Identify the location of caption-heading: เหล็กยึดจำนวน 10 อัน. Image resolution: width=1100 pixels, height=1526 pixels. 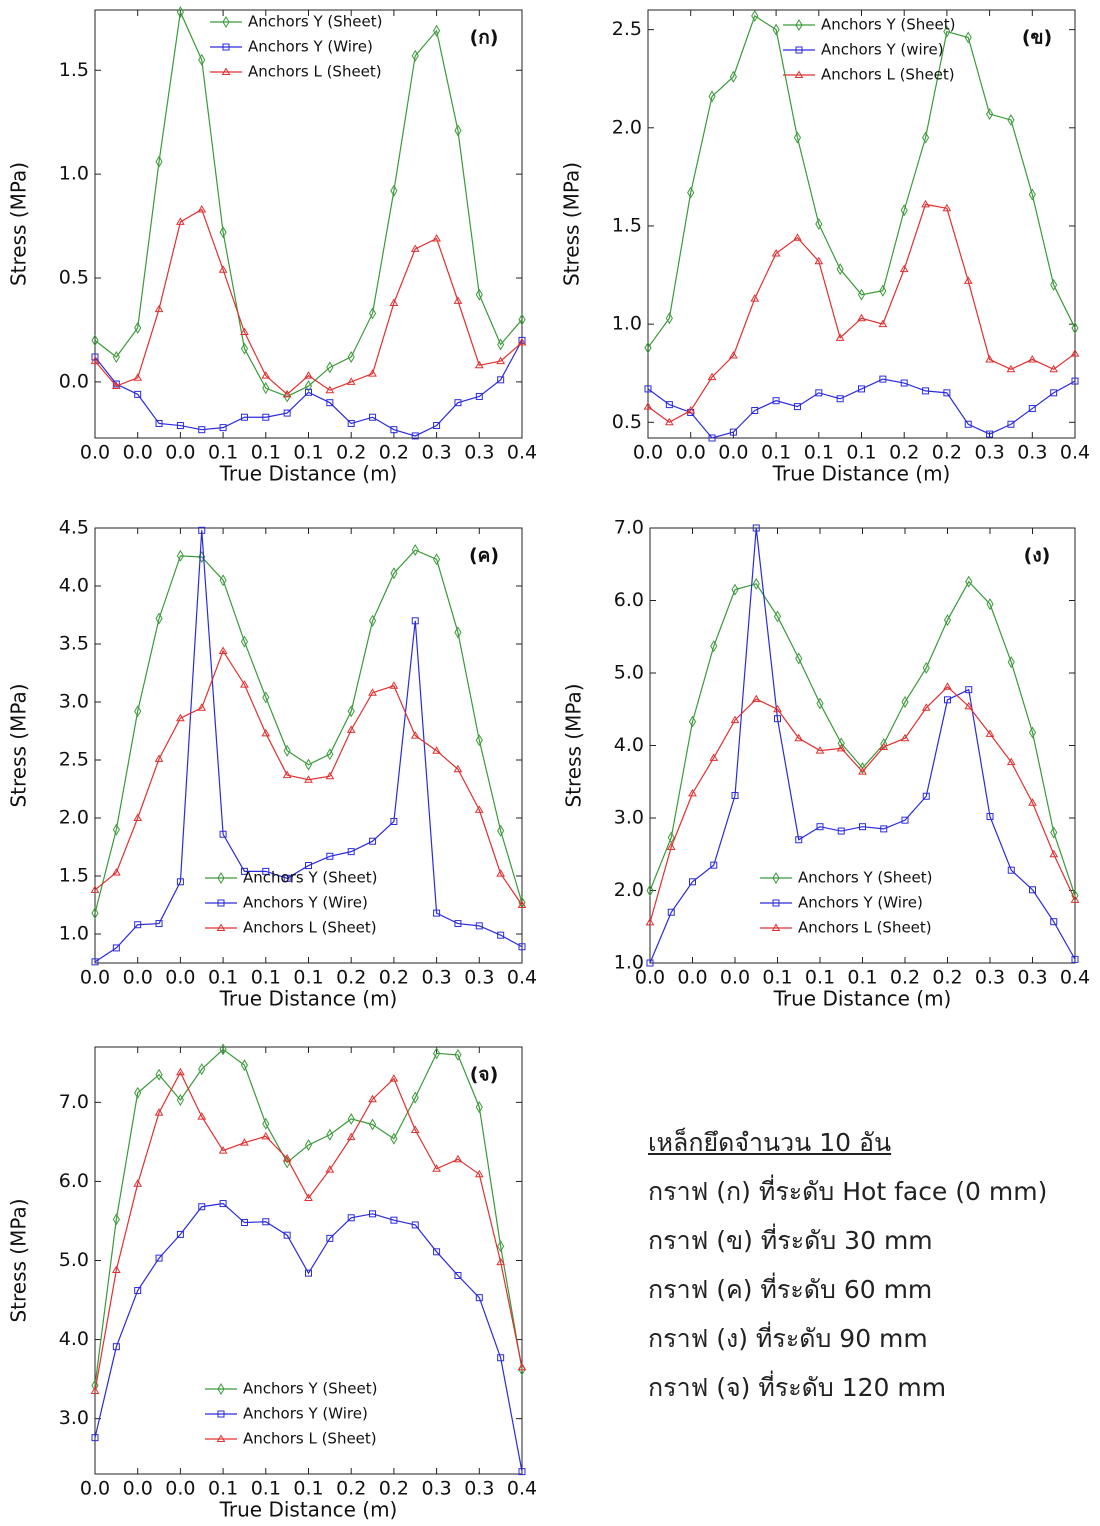
(770, 1142).